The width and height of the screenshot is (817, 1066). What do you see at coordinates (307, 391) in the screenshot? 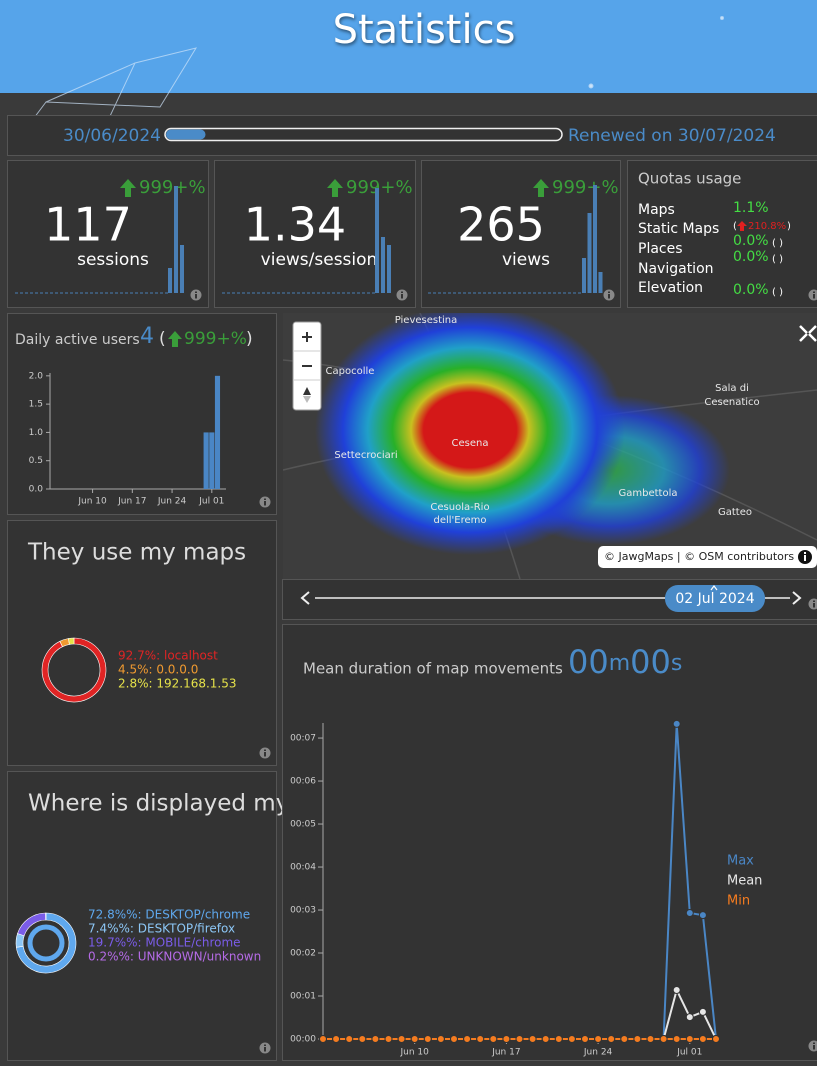
I see `reset-north` at bounding box center [307, 391].